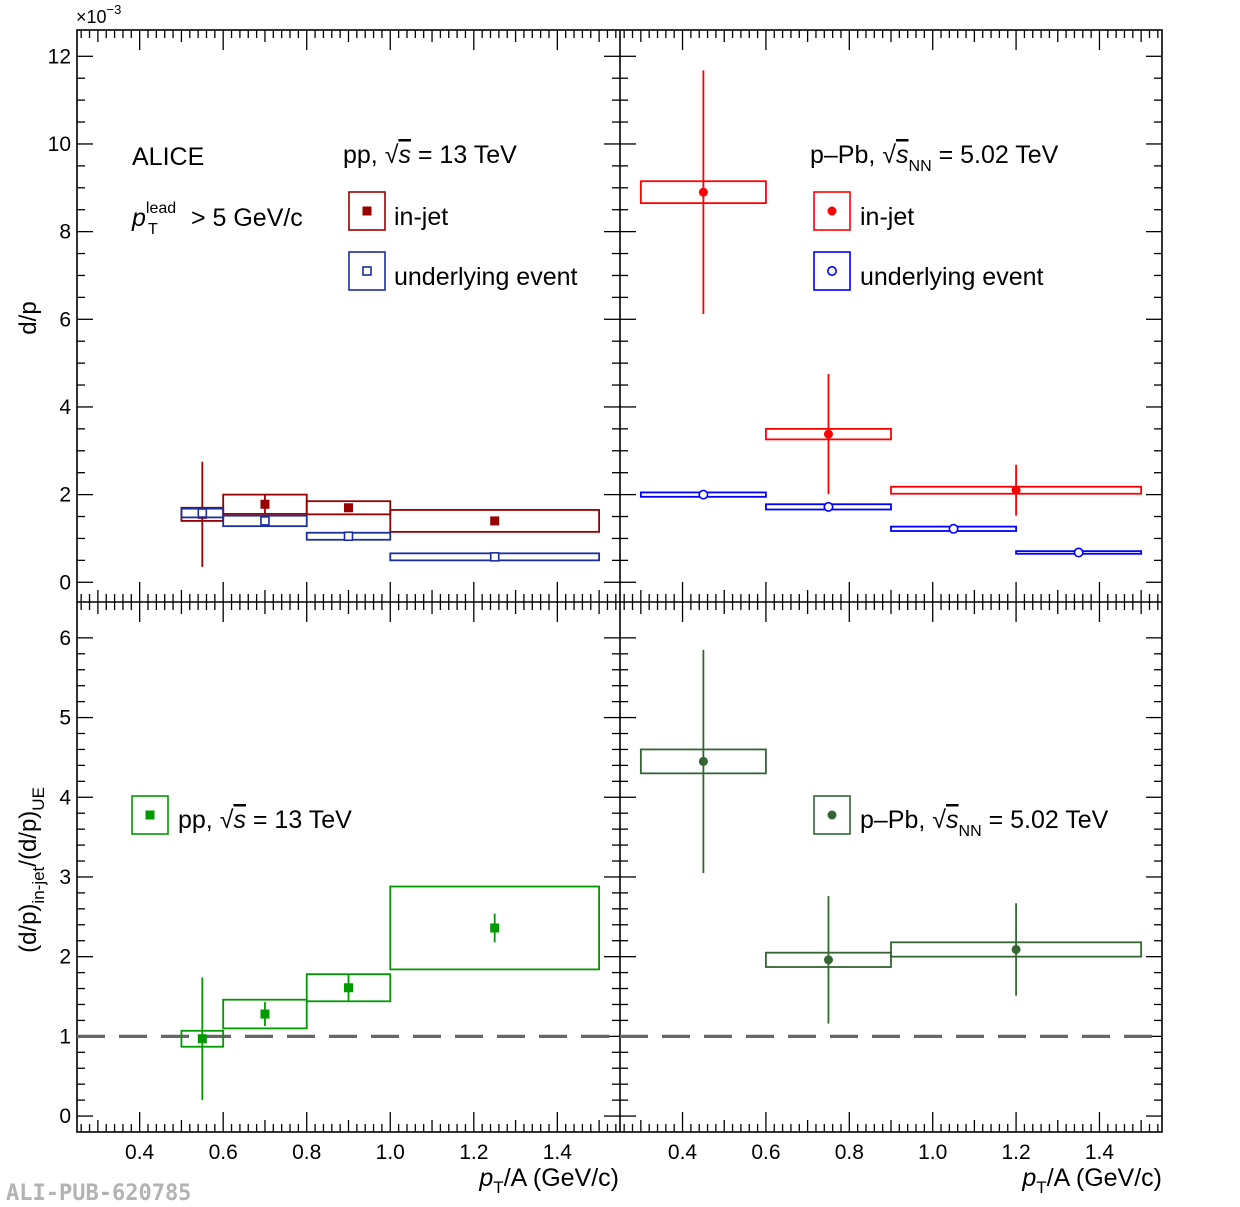  I want to click on pt-lead-cut-label: plead T > 5 GeV/c, so click(217, 219).